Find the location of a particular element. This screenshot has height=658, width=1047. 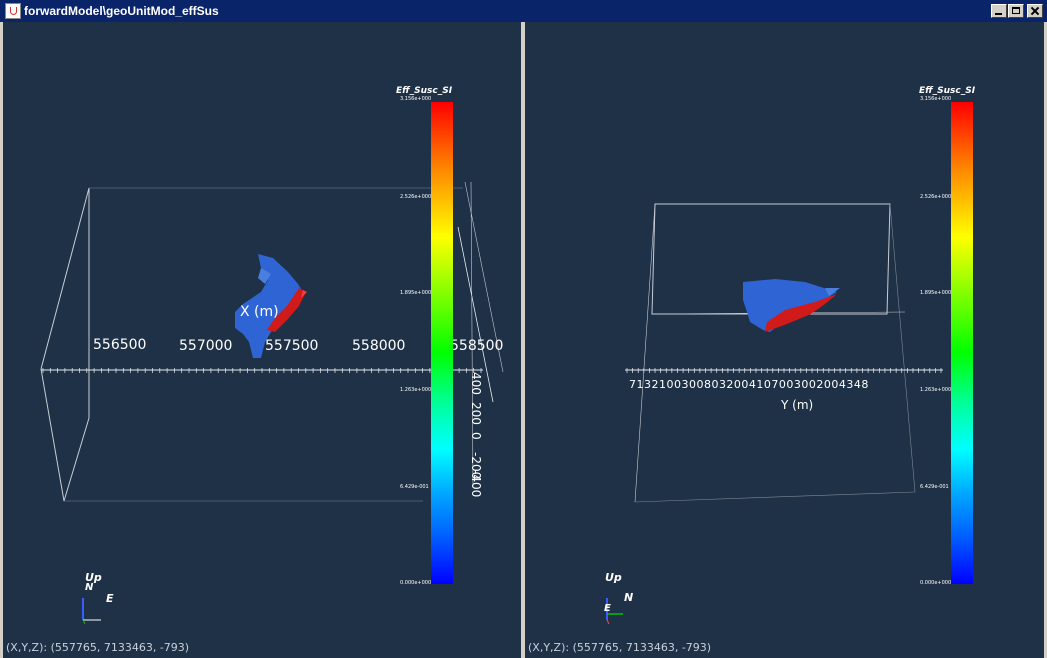

close-button is located at coordinates (1035, 11).